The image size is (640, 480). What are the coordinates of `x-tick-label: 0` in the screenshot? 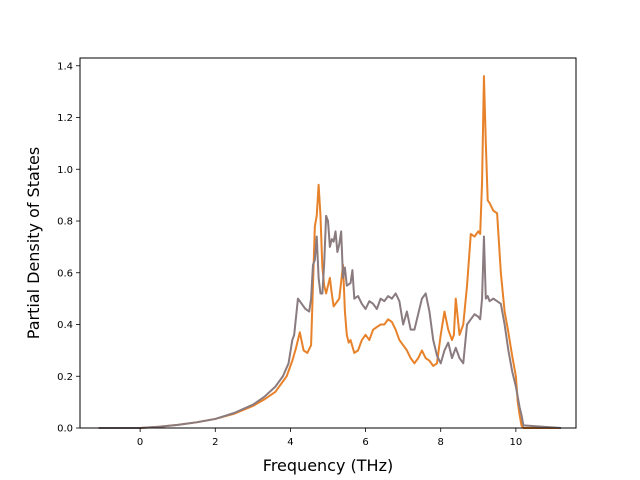 It's located at (140, 442).